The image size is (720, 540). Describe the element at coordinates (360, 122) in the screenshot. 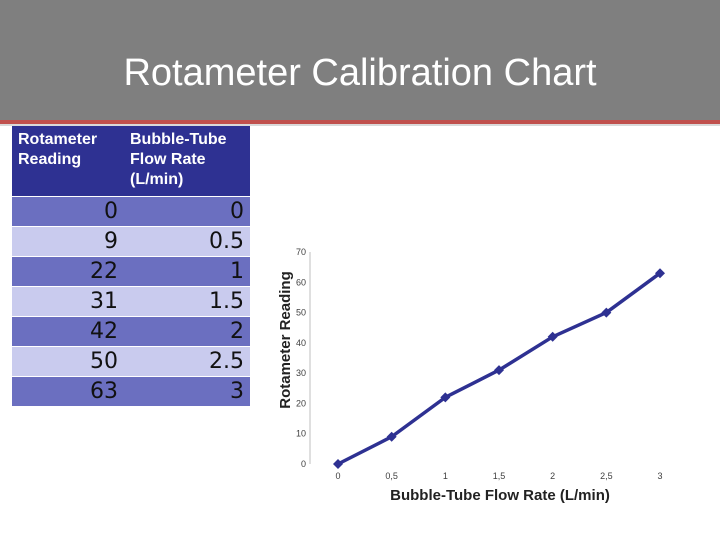

I see `accent-line` at that location.